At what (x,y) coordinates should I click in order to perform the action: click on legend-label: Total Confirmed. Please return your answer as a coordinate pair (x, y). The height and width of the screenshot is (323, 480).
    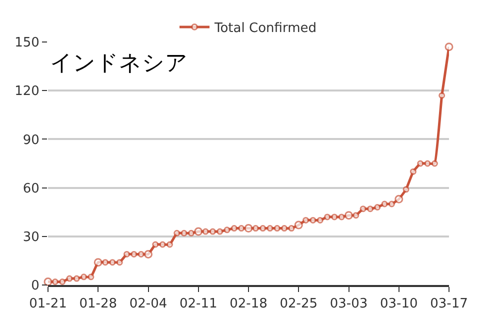
    Looking at the image, I should click on (265, 28).